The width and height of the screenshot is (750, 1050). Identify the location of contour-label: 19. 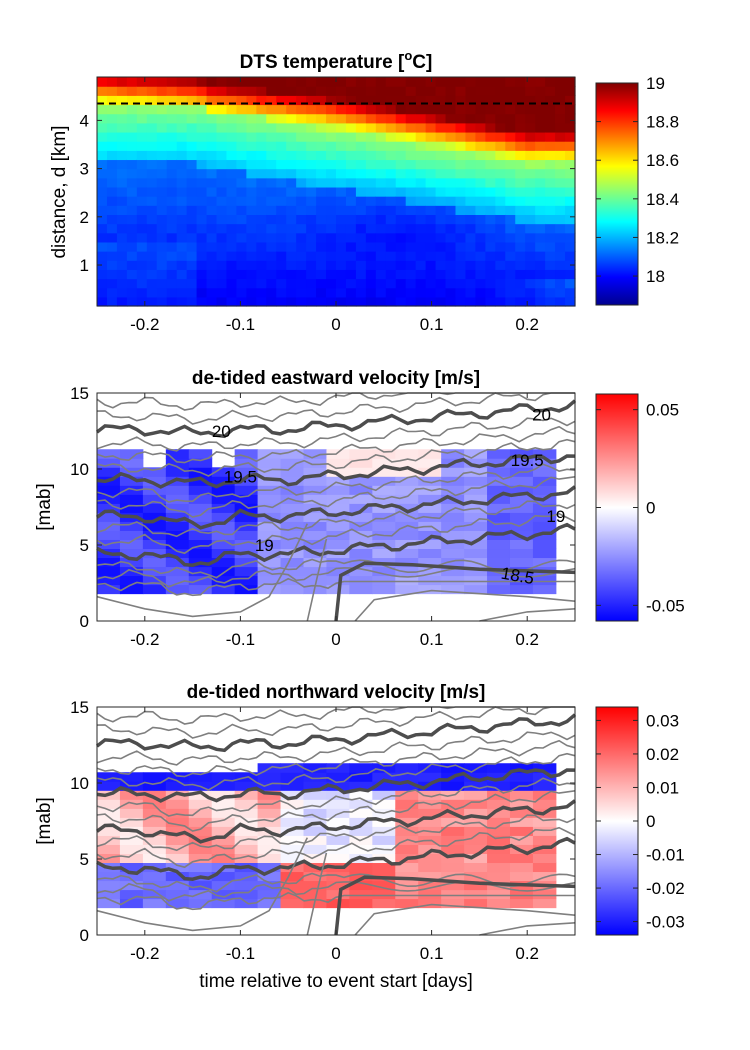
(264, 545).